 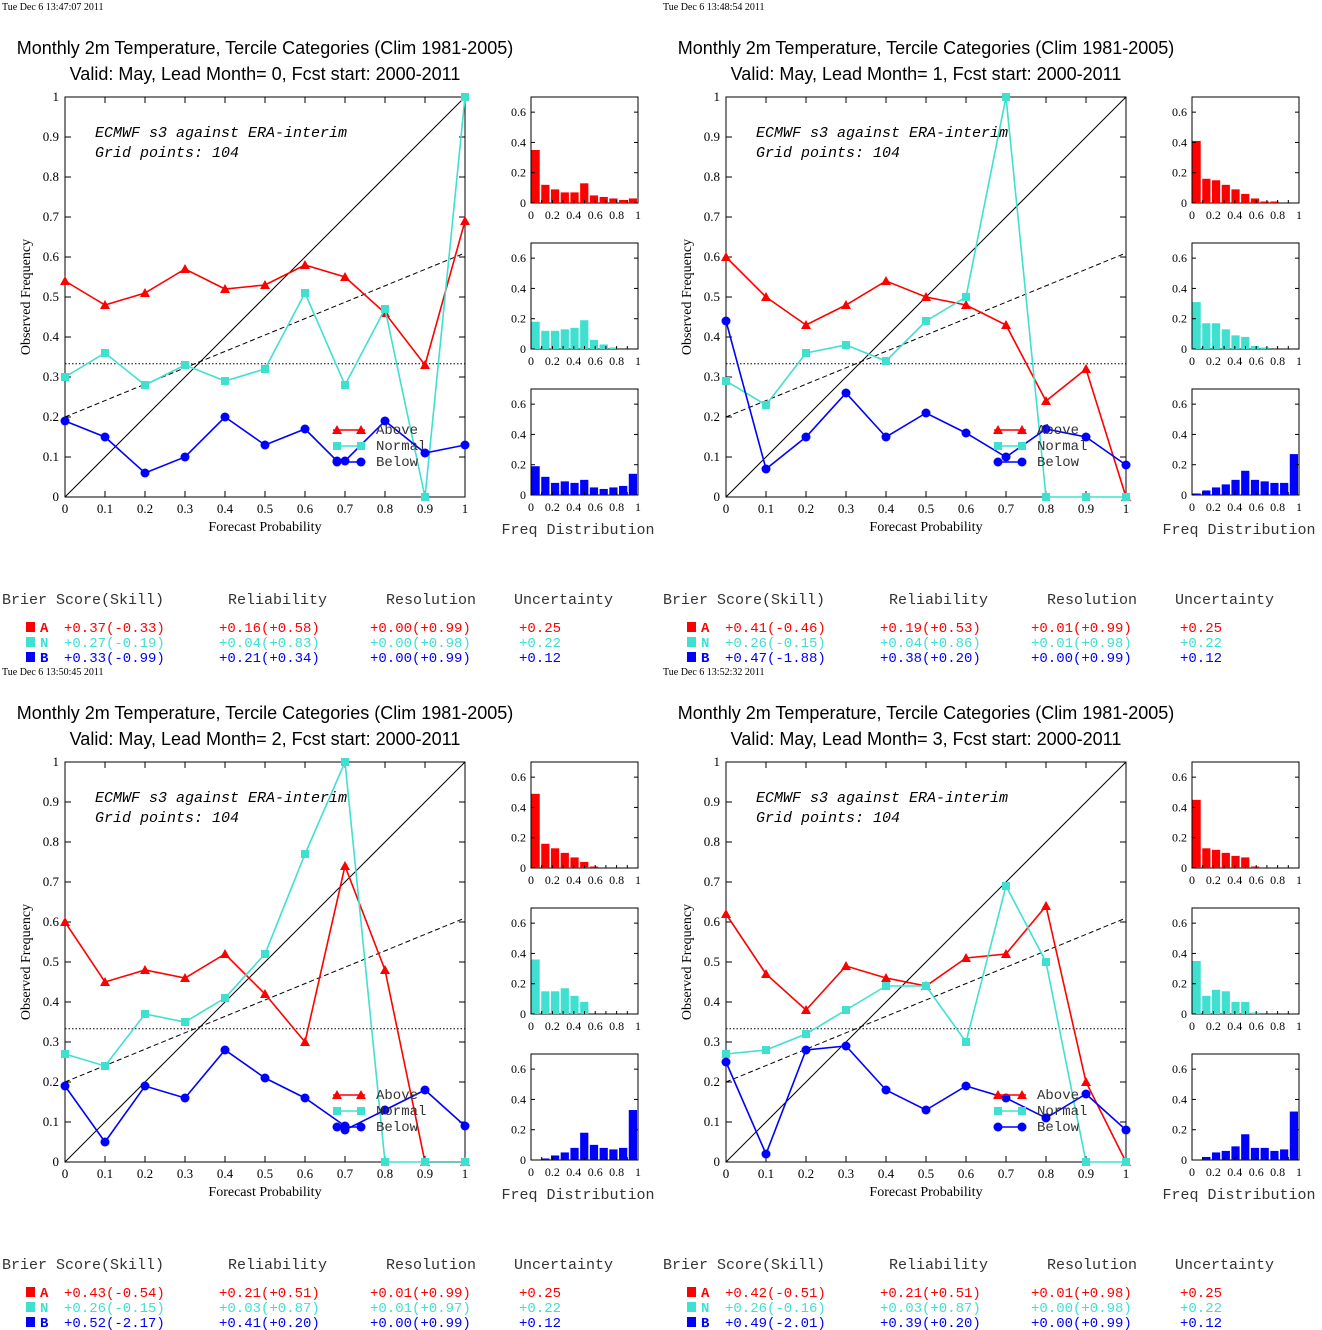 I want to click on uncertainty-value: +0.12, so click(x=540, y=1323).